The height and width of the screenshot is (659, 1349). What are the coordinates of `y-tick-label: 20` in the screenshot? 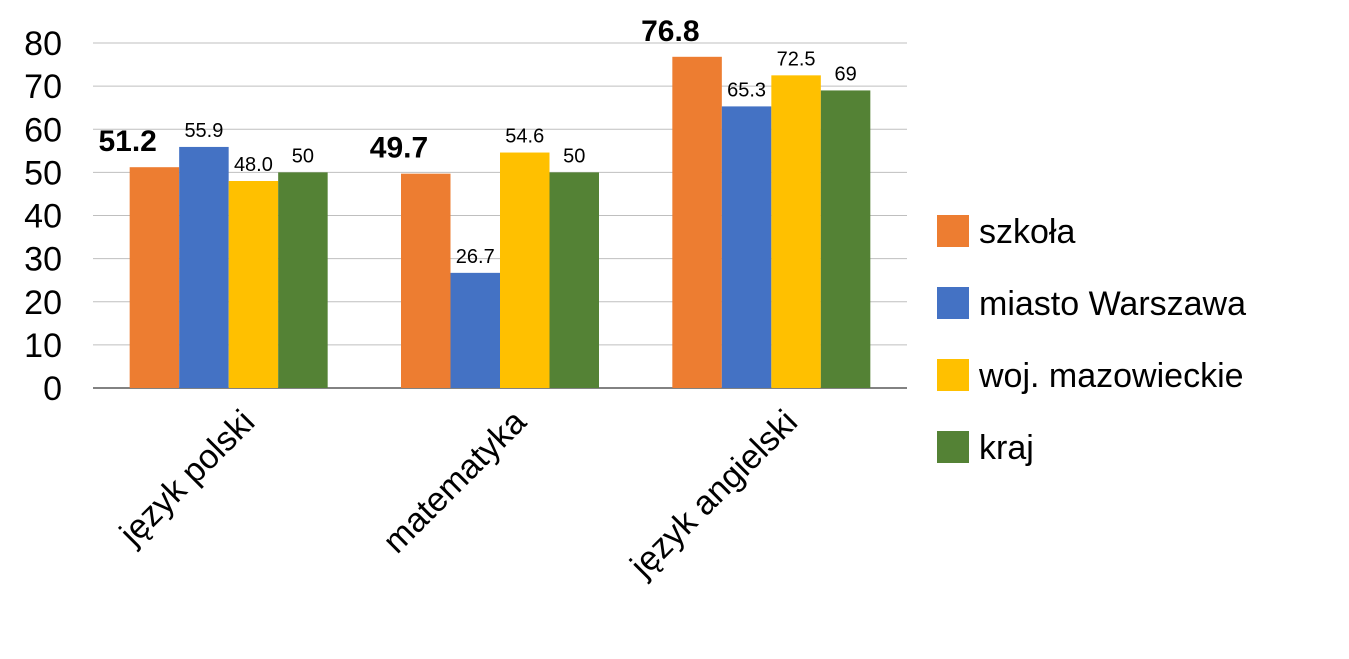 It's located at (43, 303).